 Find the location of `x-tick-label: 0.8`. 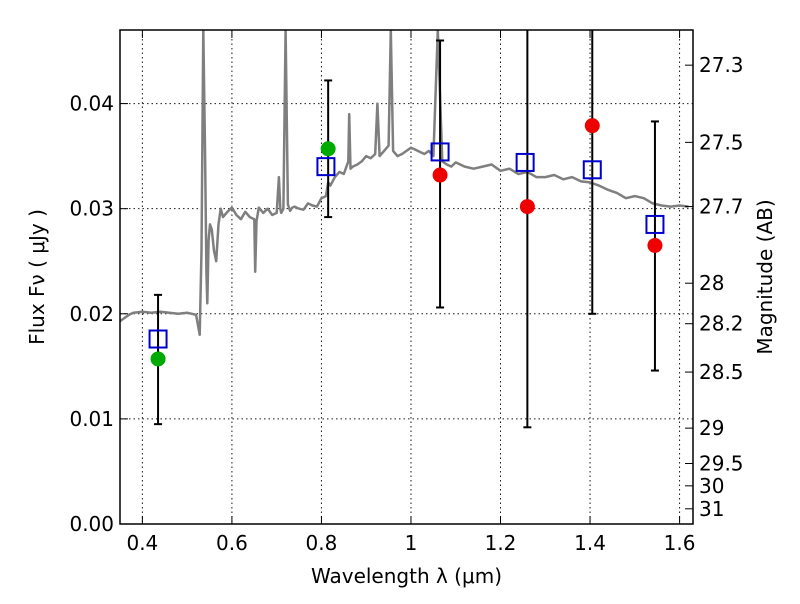

x-tick-label: 0.8 is located at coordinates (322, 543).